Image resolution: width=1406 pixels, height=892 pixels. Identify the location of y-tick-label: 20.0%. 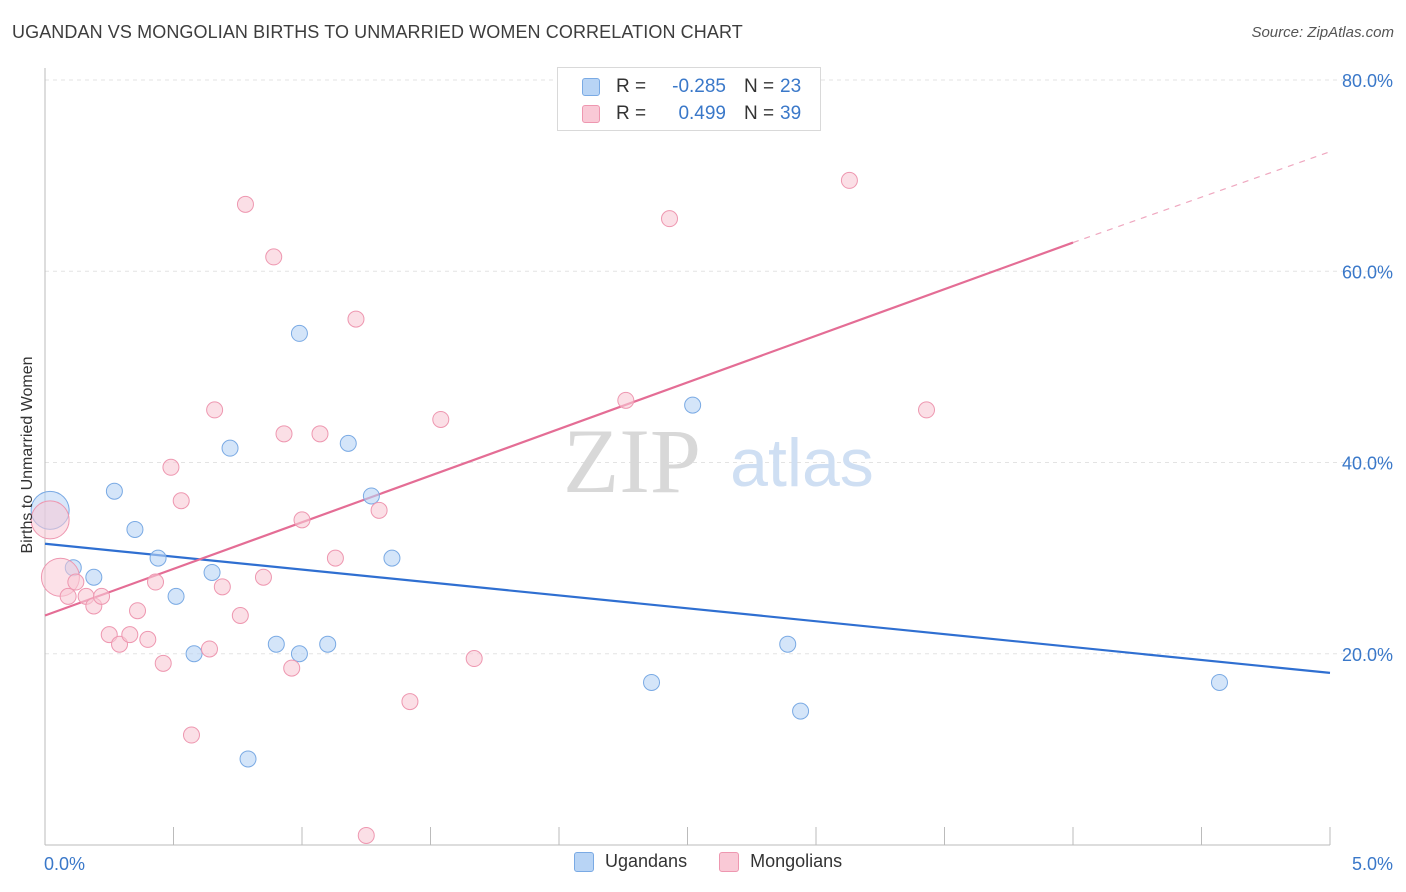
(1367, 655).